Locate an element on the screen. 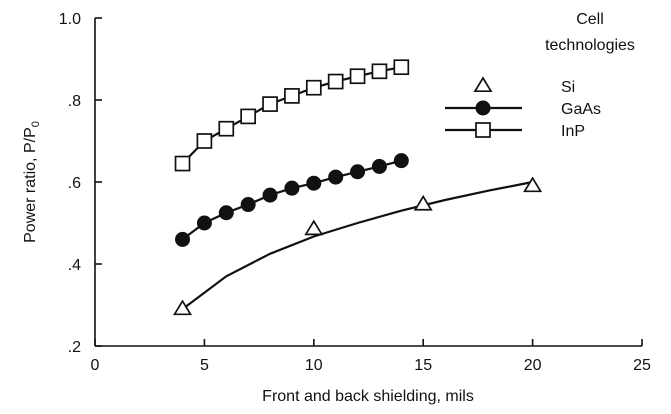 This screenshot has width=671, height=414. legend-marker-si is located at coordinates (483, 84).